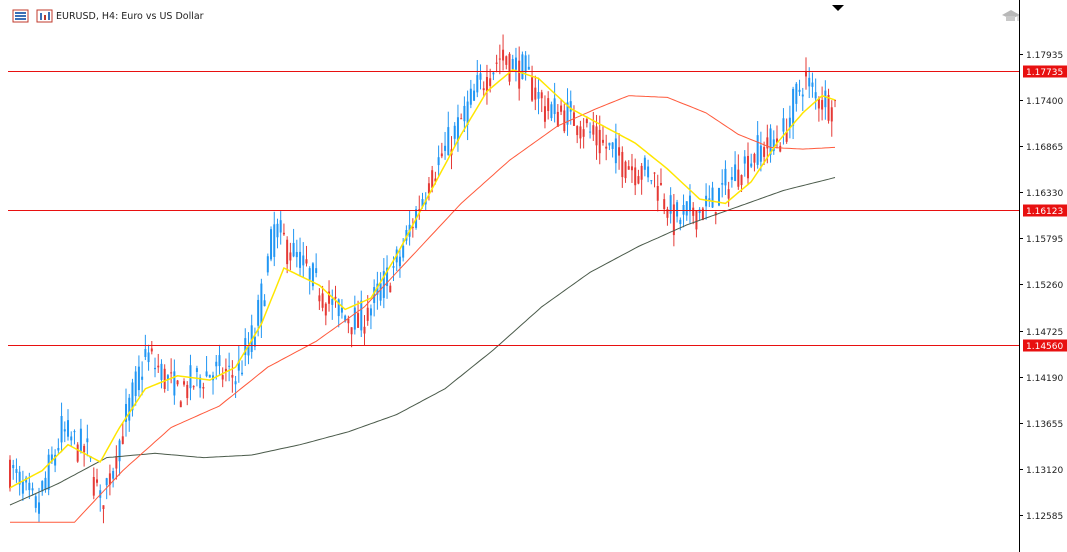  What do you see at coordinates (1011, 15) in the screenshot?
I see `graduation-cap-icon` at bounding box center [1011, 15].